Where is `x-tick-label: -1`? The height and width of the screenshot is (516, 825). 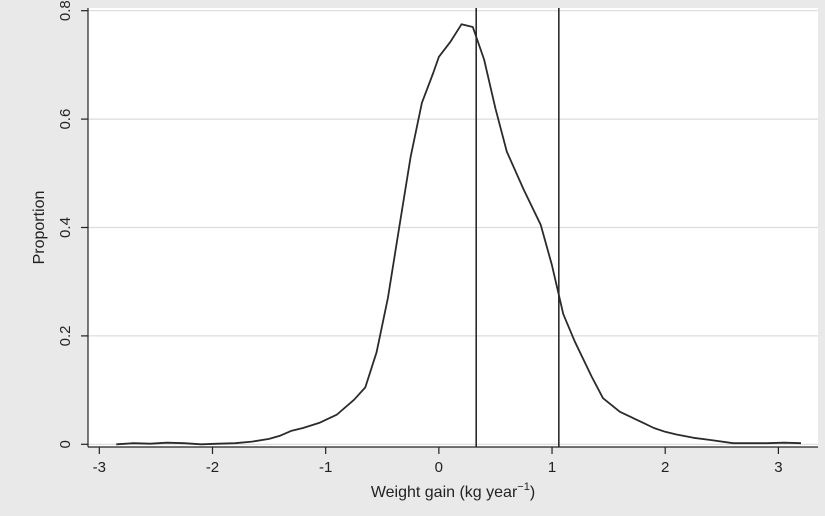 x-tick-label: -1 is located at coordinates (325, 467).